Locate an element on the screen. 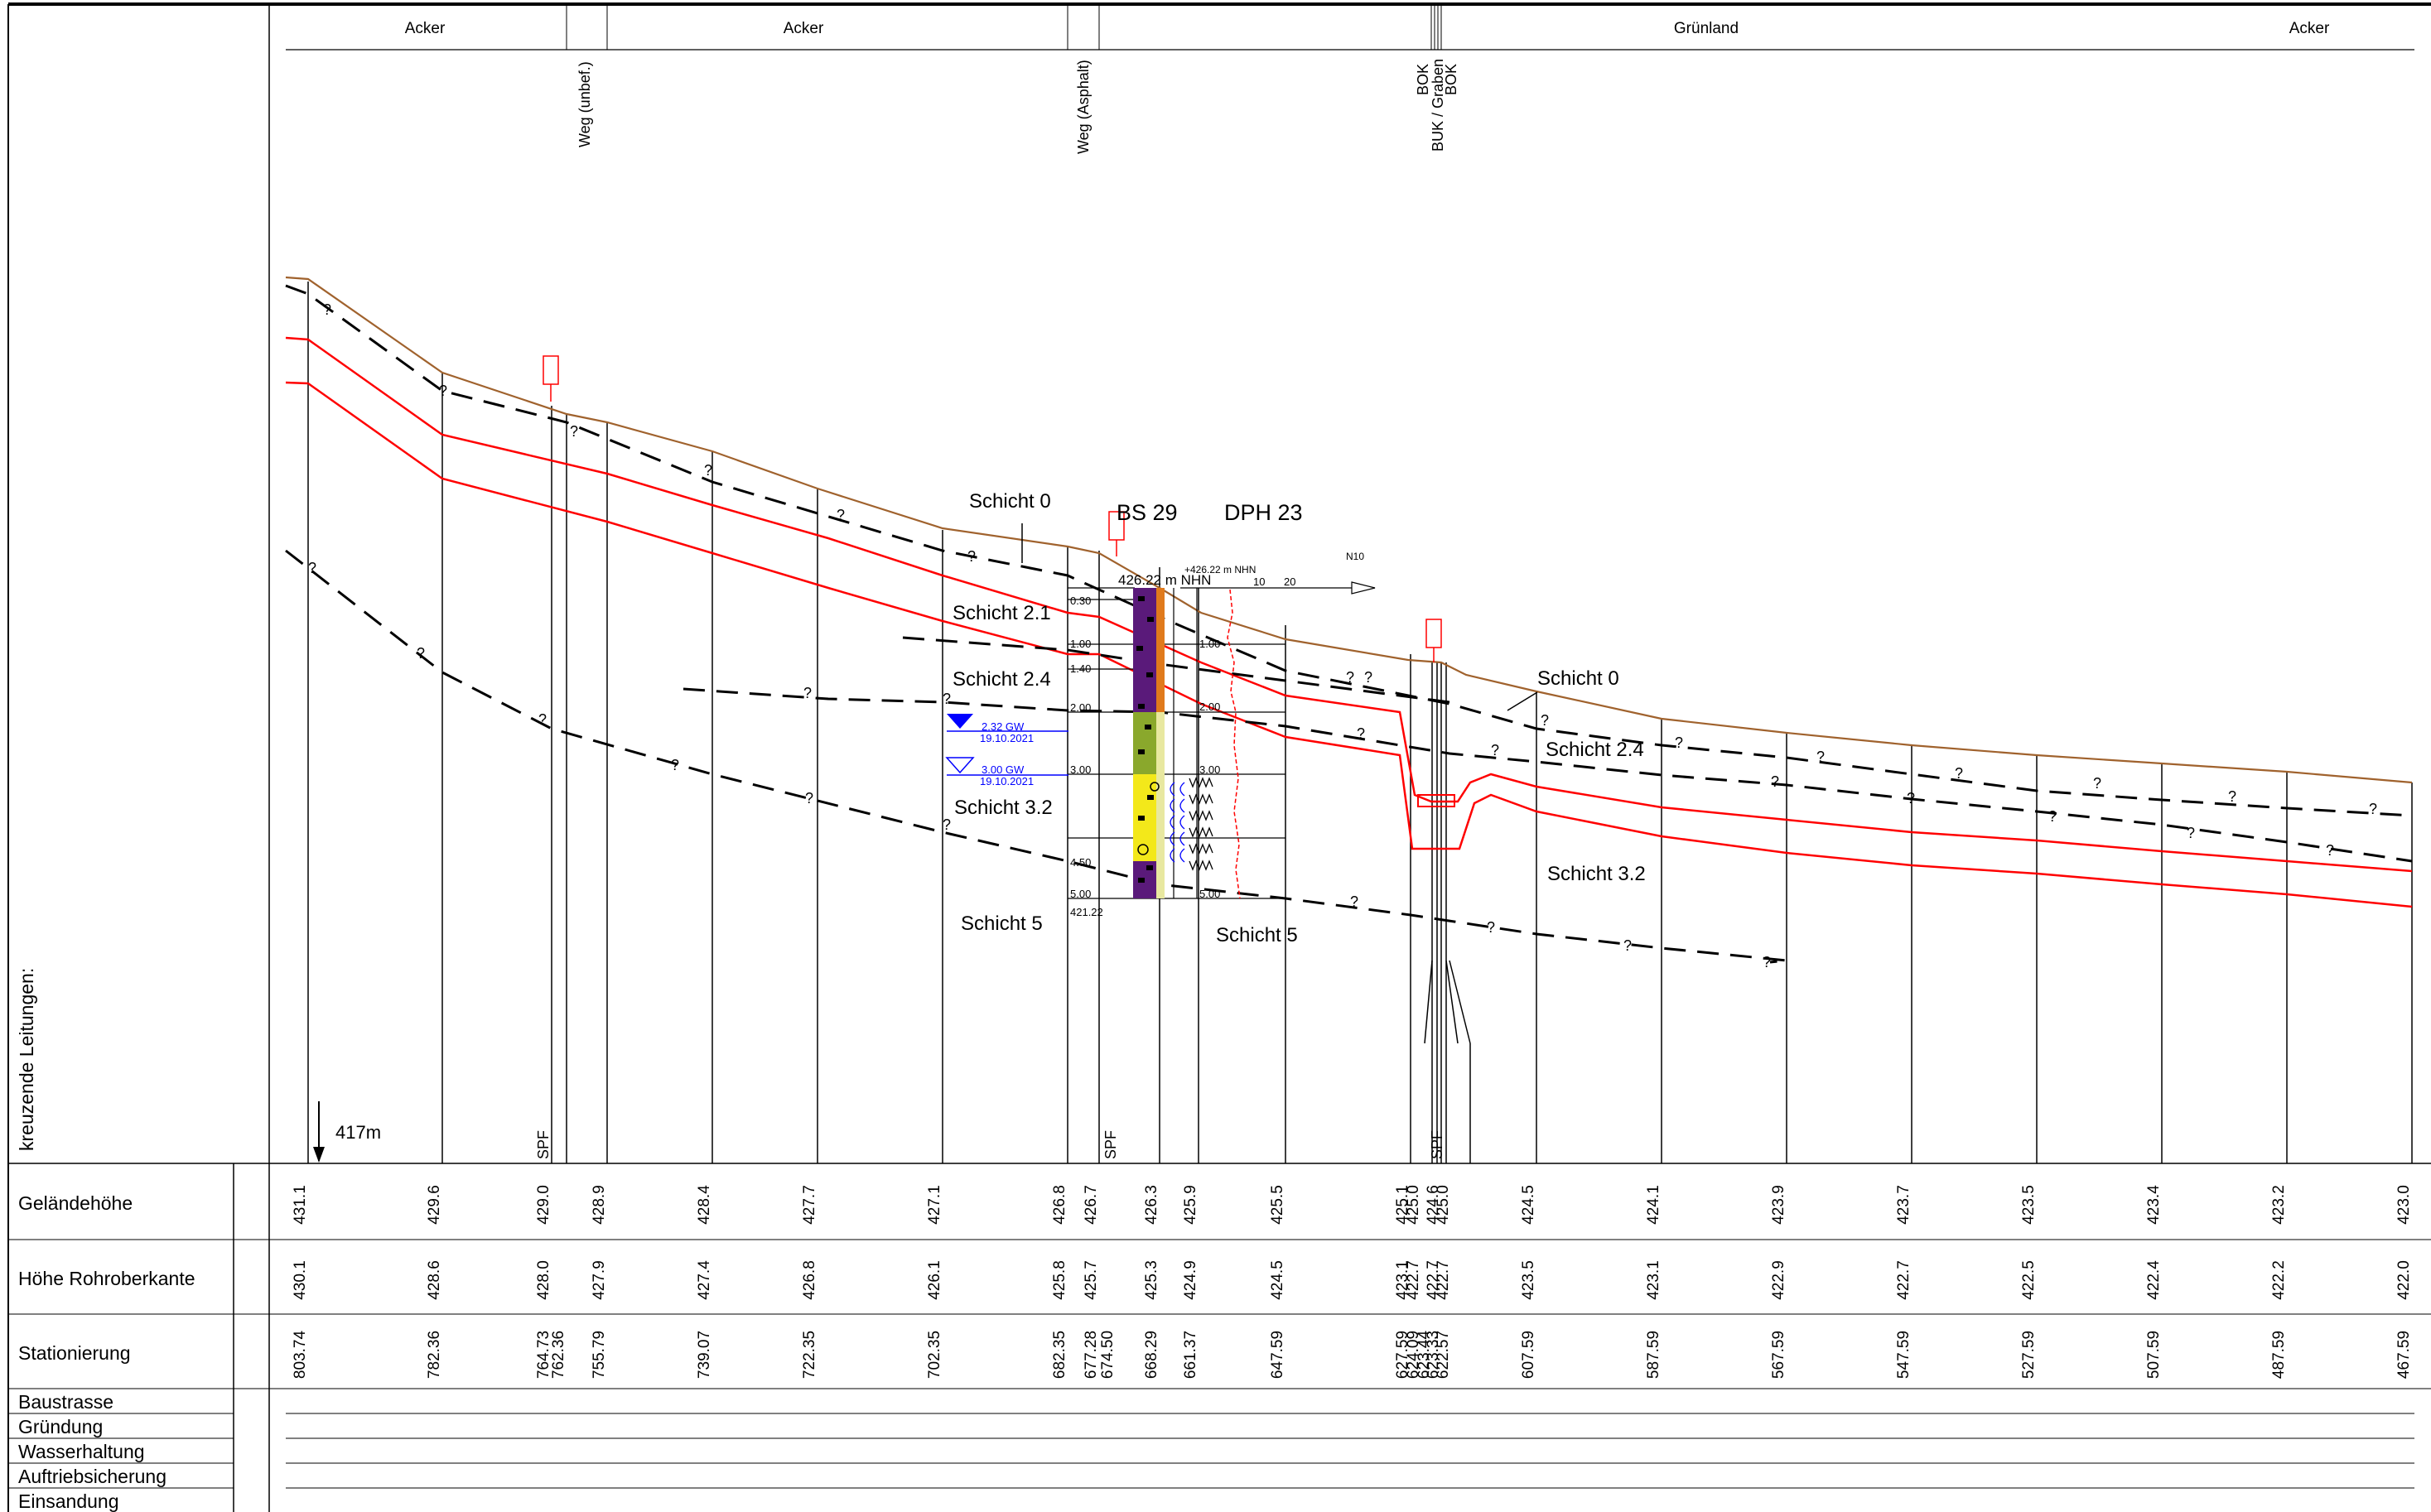 The image size is (2431, 1512). table-cell-g-1: 429.6 is located at coordinates (434, 1205).